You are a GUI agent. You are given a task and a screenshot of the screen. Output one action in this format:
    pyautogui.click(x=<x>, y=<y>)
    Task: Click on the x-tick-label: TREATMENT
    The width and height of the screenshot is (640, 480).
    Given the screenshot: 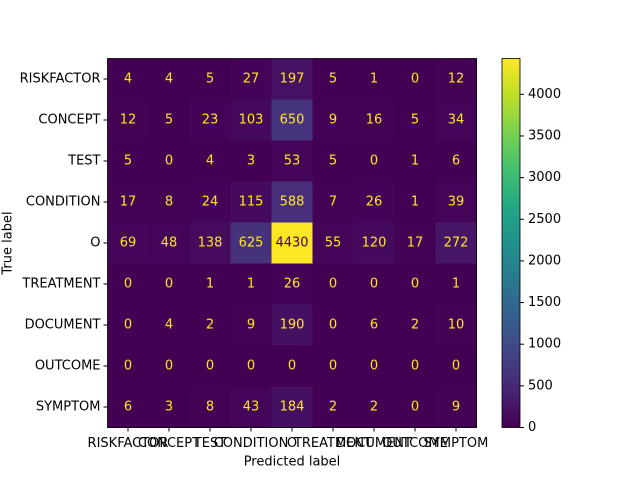 What is the action you would take?
    pyautogui.click(x=332, y=443)
    